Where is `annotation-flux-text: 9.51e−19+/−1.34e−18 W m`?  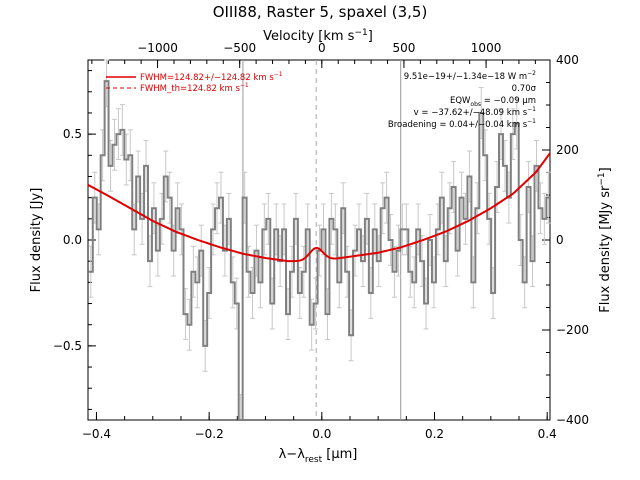
annotation-flux-text: 9.51e−19+/−1.34e−18 W m is located at coordinates (465, 77).